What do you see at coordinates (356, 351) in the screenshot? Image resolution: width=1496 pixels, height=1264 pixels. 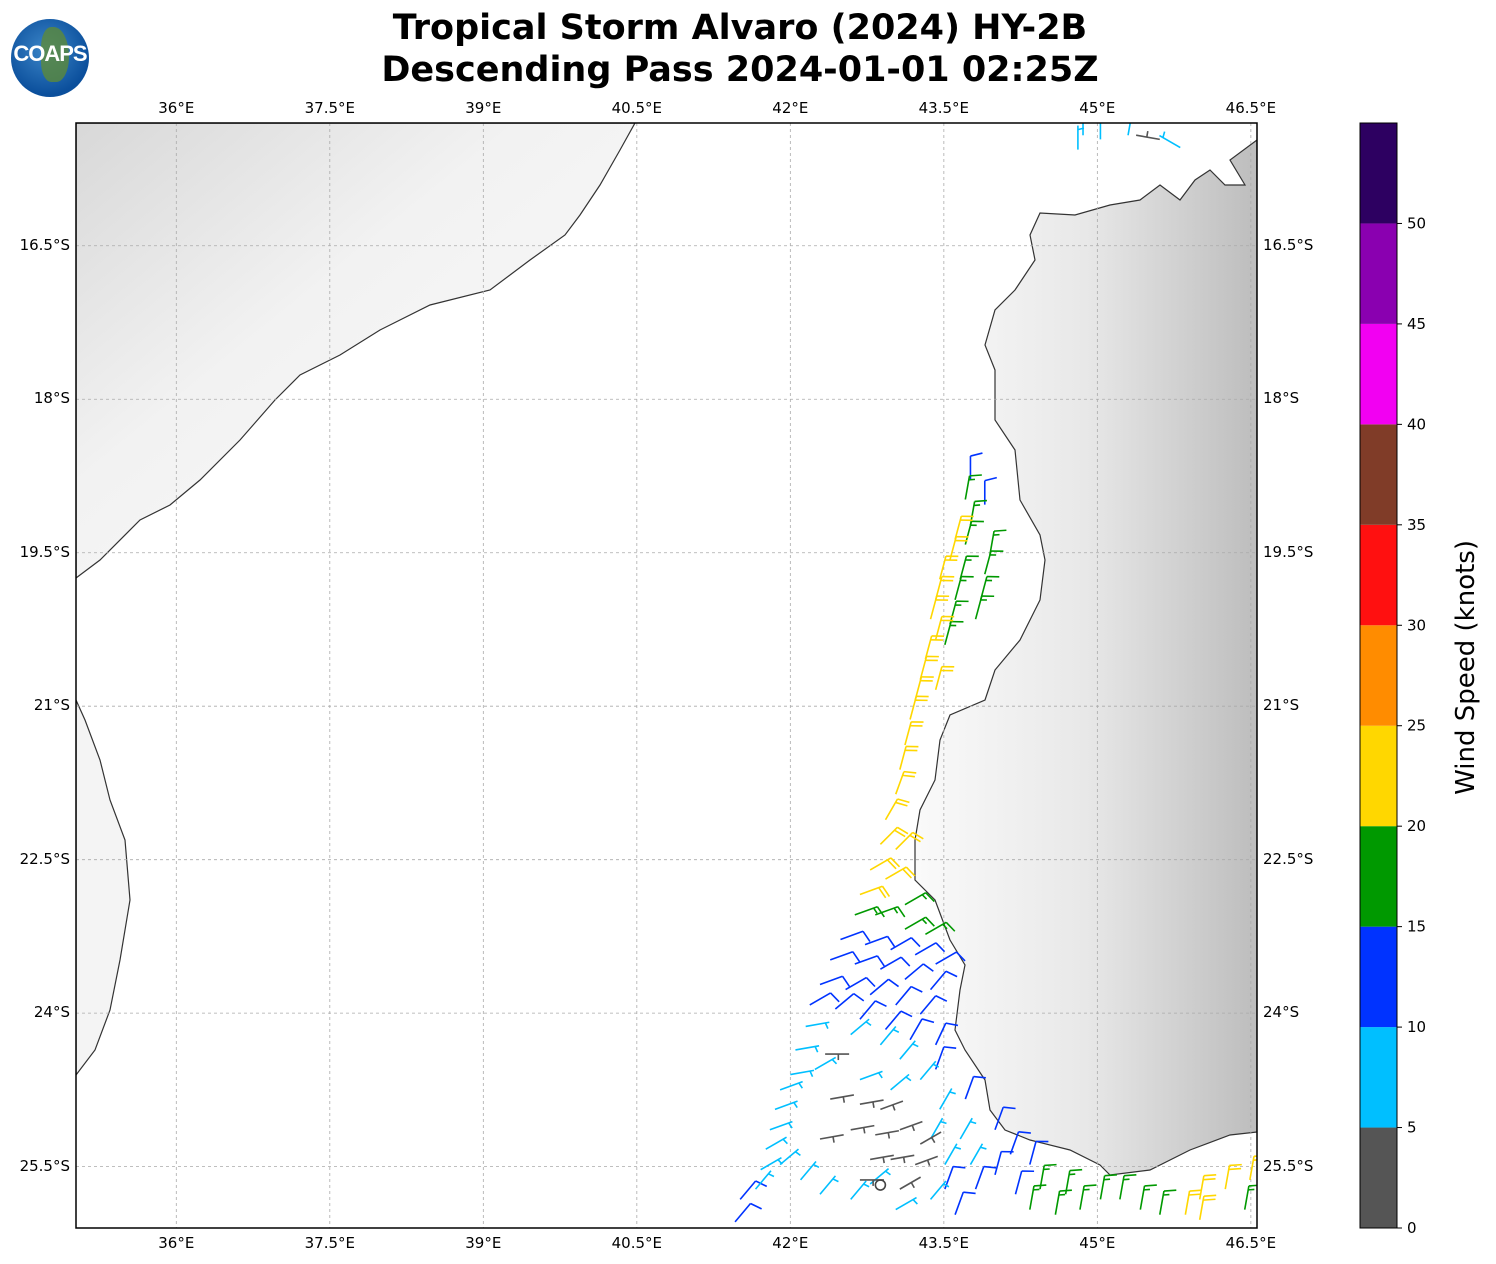 I see `mozambique-land` at bounding box center [356, 351].